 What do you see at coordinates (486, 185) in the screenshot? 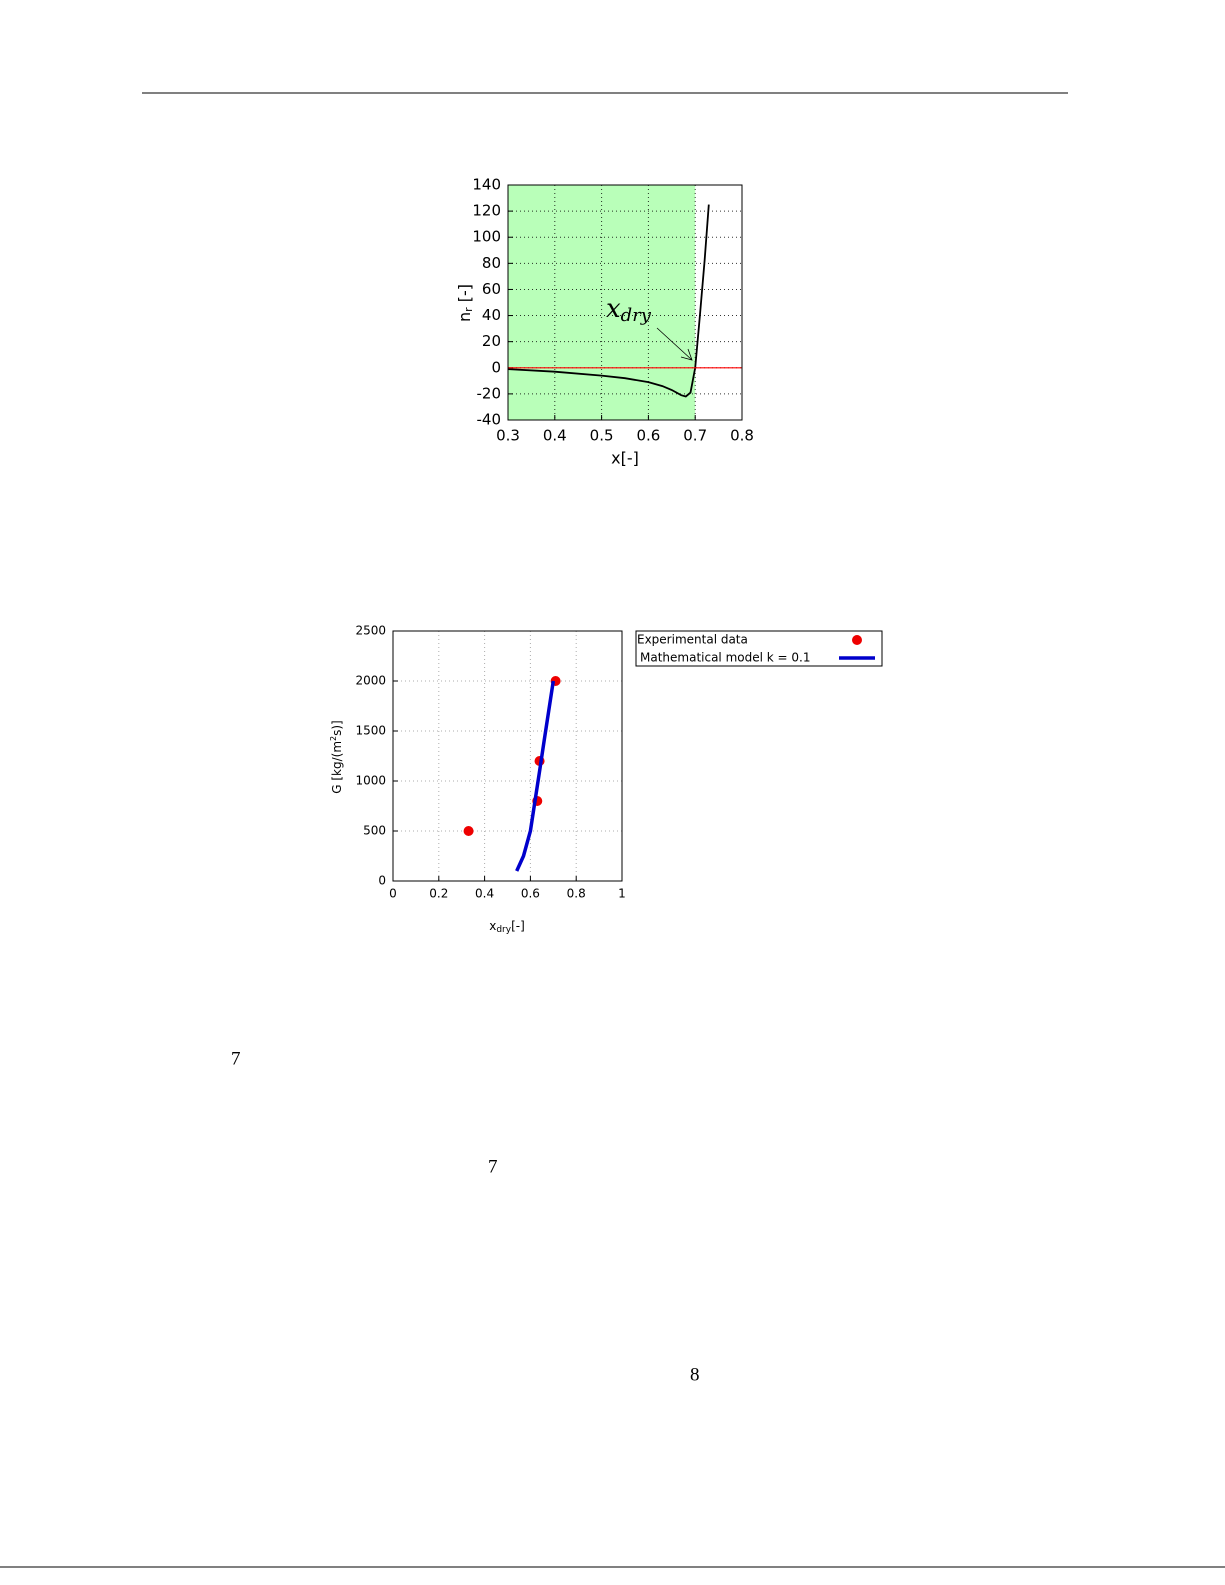
I see `y-tick-label: 140` at bounding box center [486, 185].